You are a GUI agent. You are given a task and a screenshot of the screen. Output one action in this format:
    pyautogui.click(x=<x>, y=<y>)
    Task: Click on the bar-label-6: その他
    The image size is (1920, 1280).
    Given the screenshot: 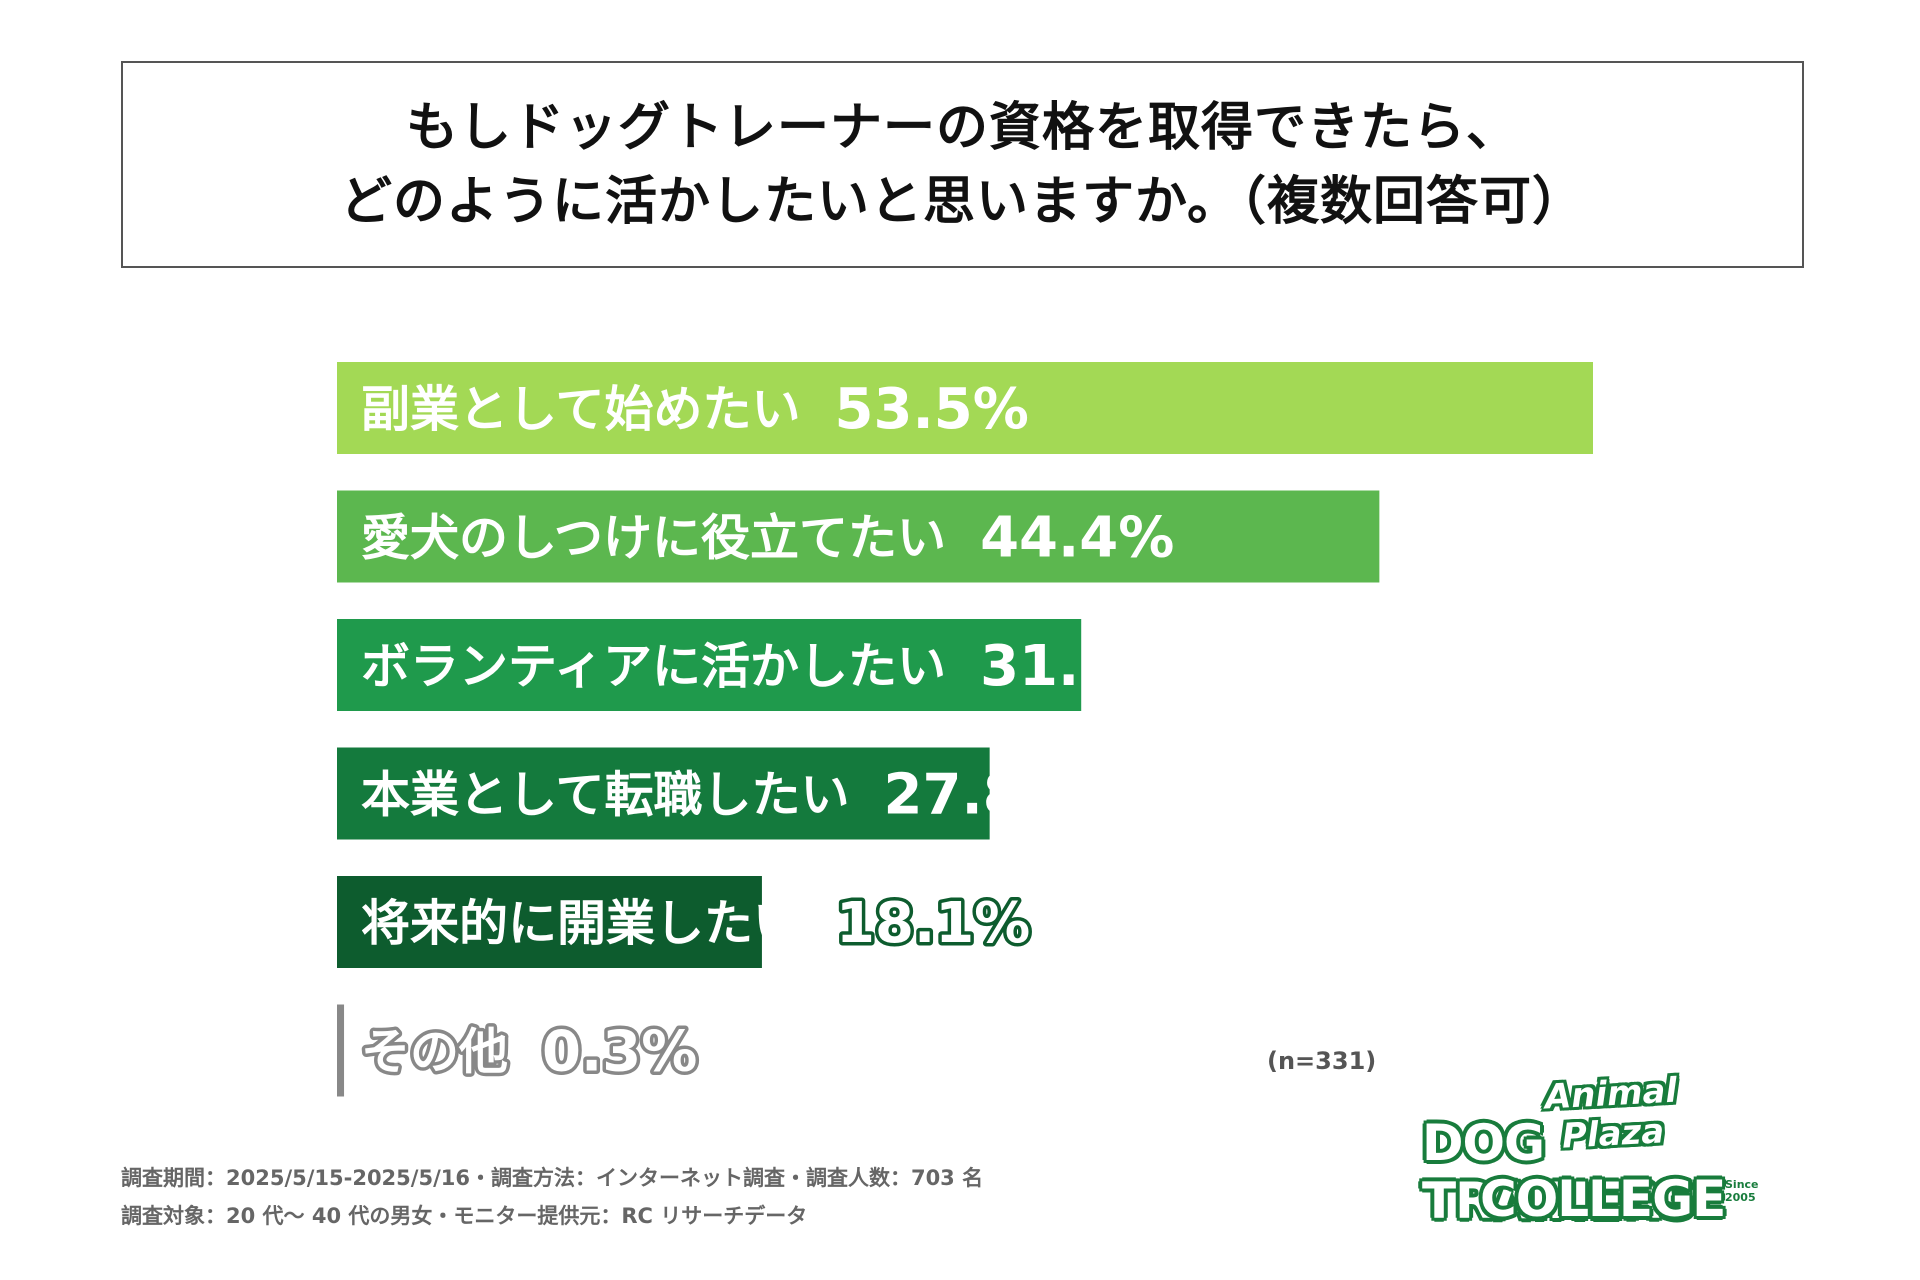 What is the action you would take?
    pyautogui.click(x=434, y=1052)
    